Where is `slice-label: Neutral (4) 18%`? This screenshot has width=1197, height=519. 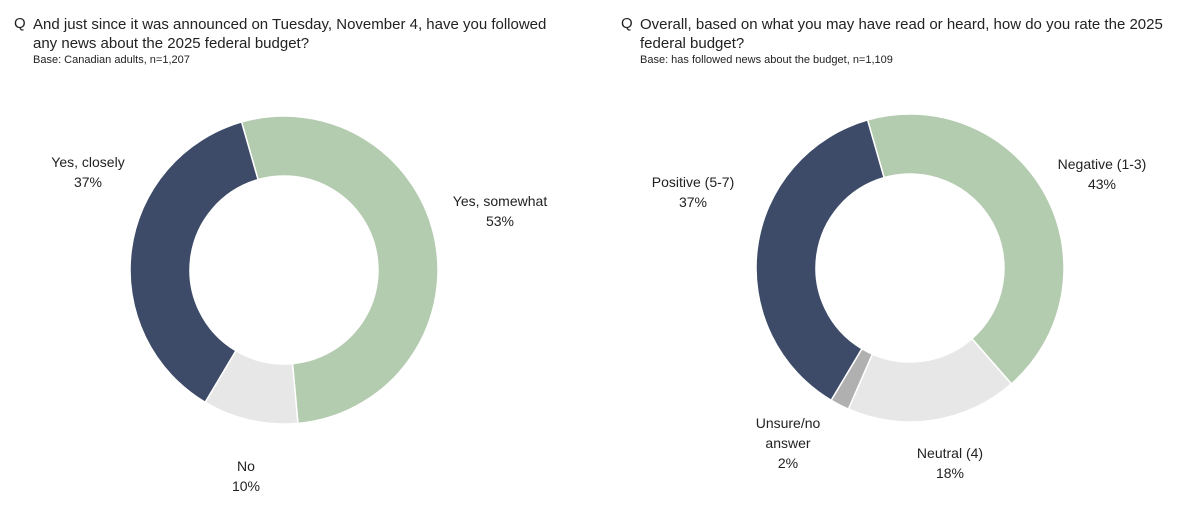 slice-label: Neutral (4) 18% is located at coordinates (950, 463).